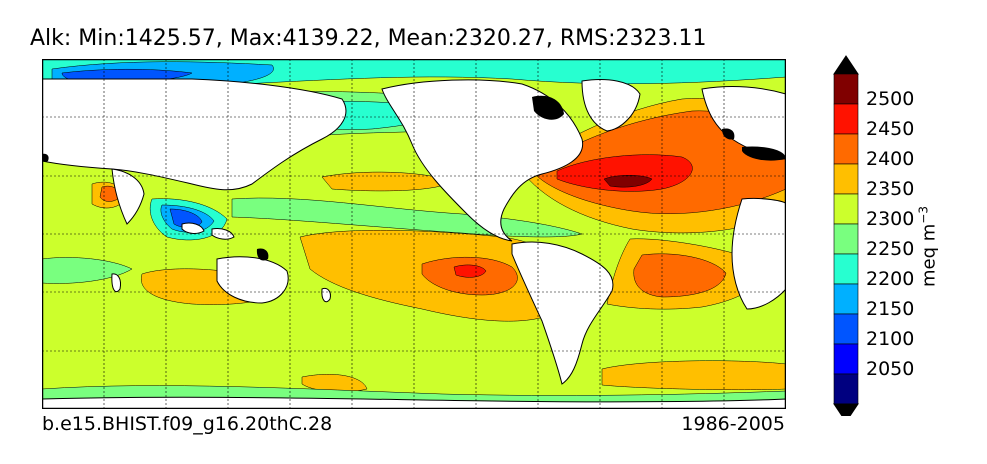  What do you see at coordinates (548, 107) in the screenshot?
I see `hudson-bay-masked` at bounding box center [548, 107].